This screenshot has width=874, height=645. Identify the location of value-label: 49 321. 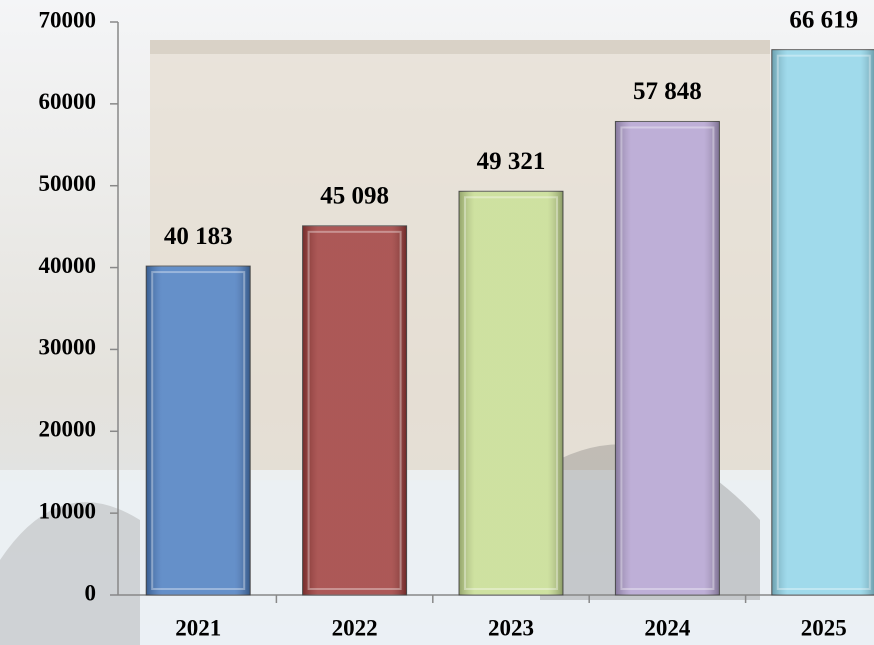
(511, 161).